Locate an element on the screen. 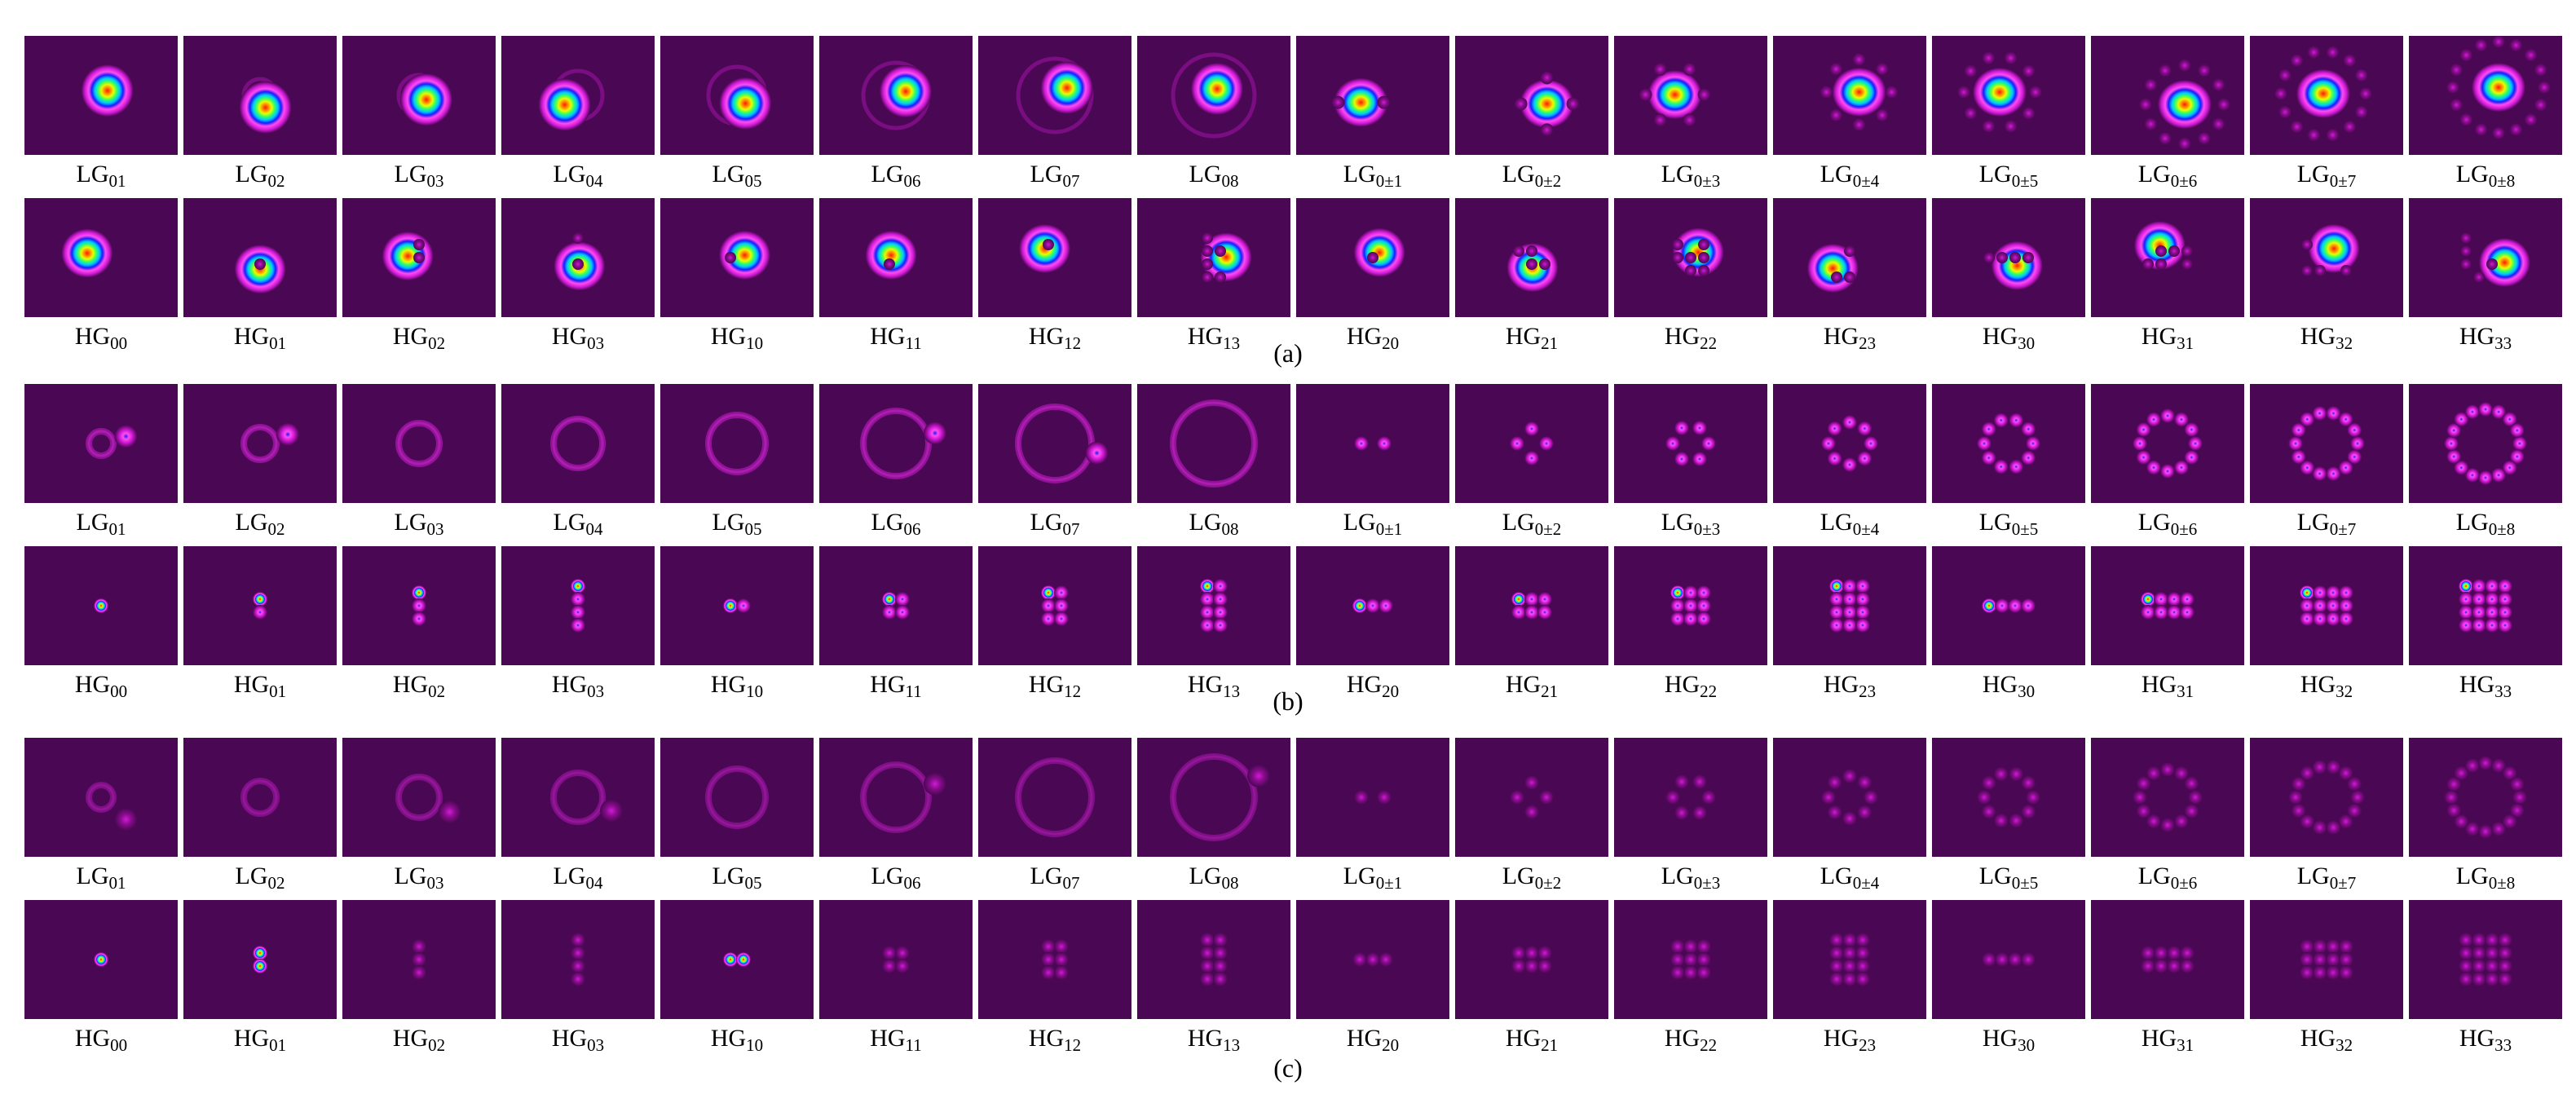 The height and width of the screenshot is (1103, 2576). mode-index: 0±3 is located at coordinates (1707, 883).